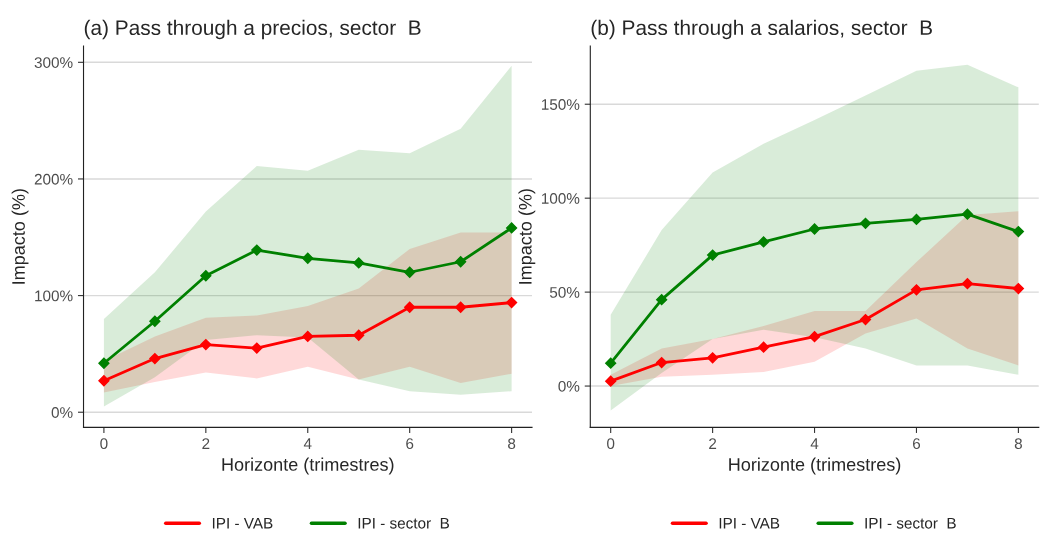 The width and height of the screenshot is (1044, 541). I want to click on y-tick-label: 150%, so click(560, 104).